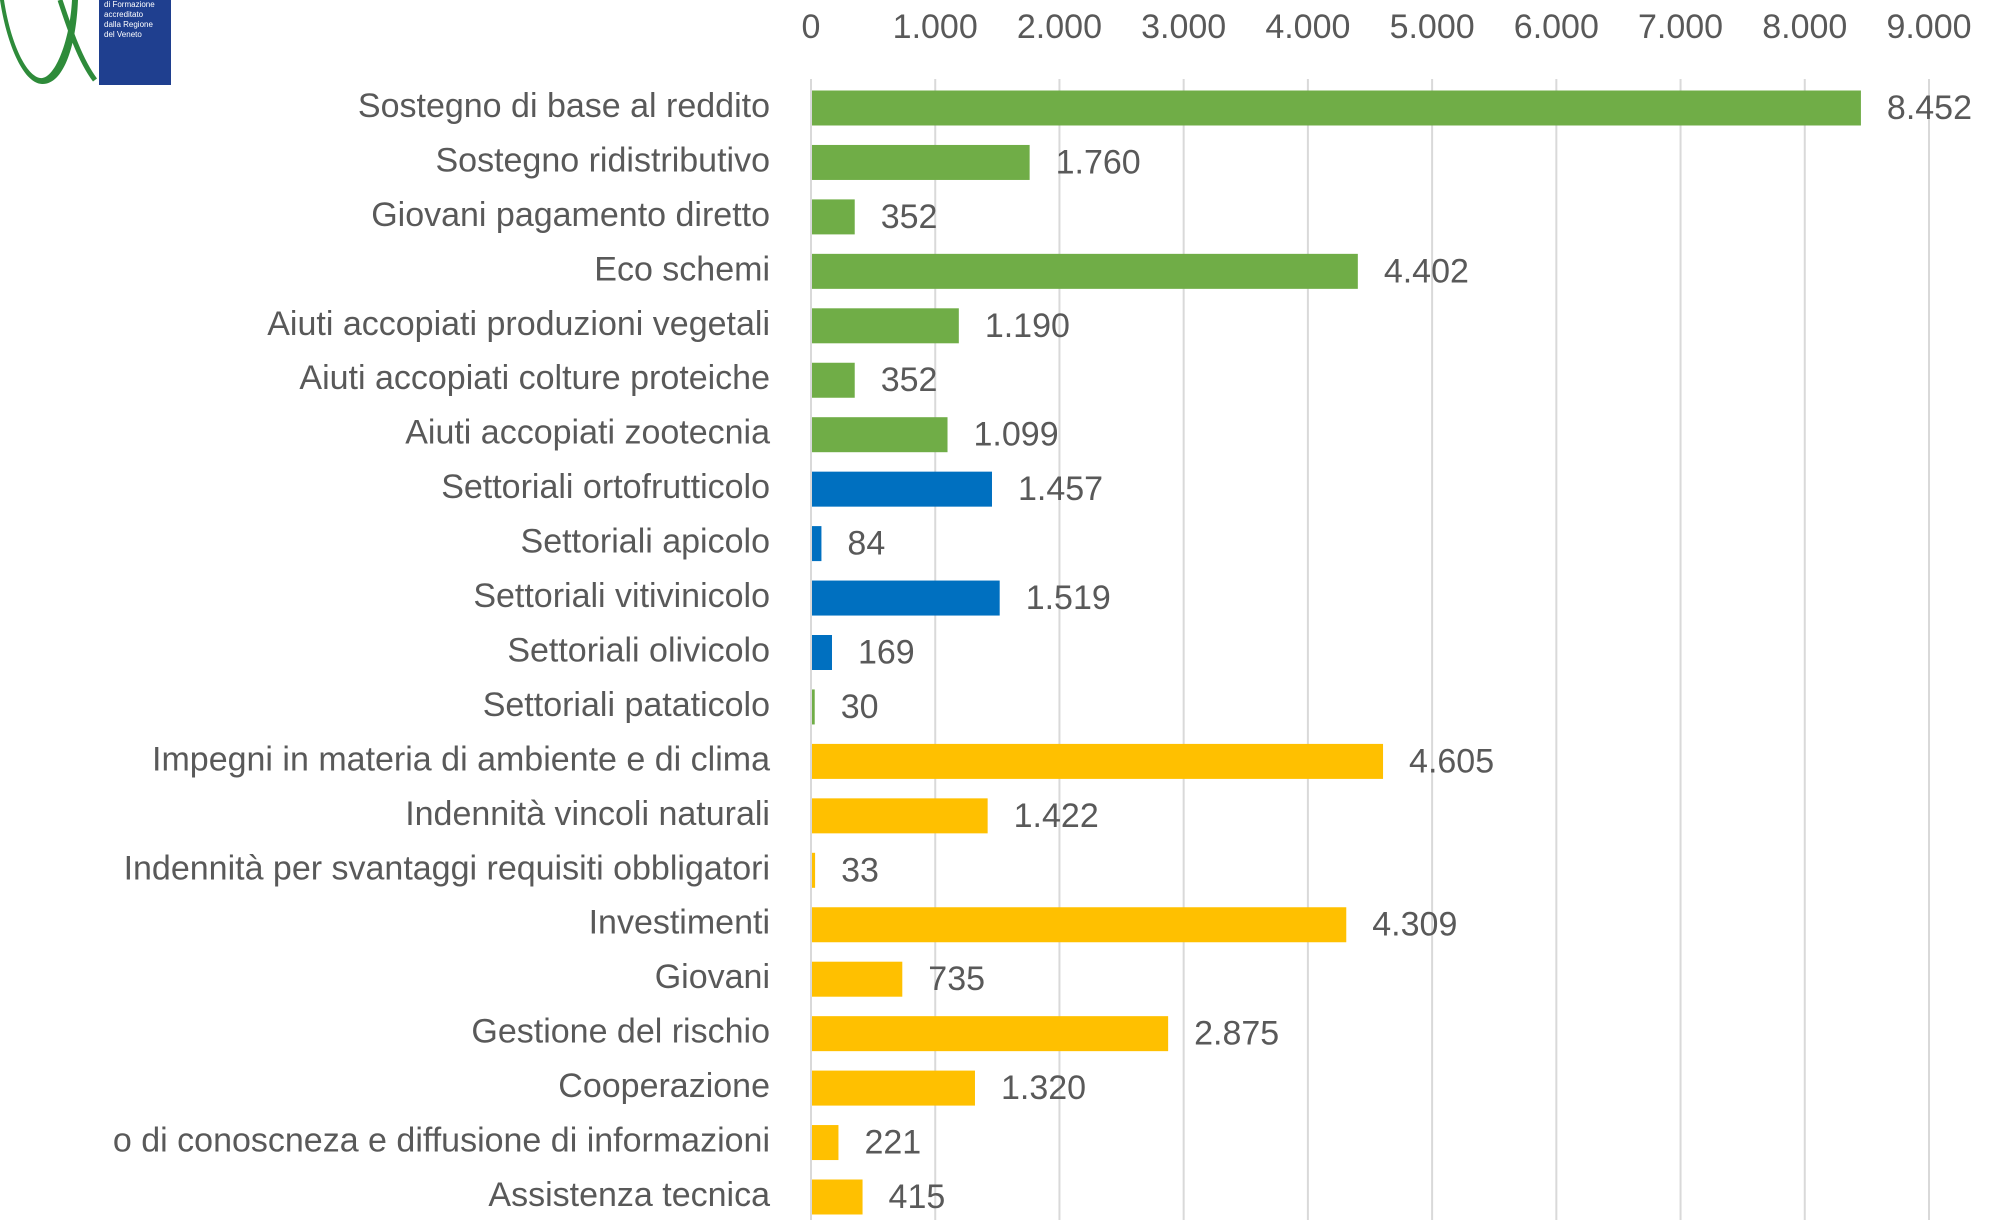  I want to click on logo-text: dalla Regione, so click(128, 24).